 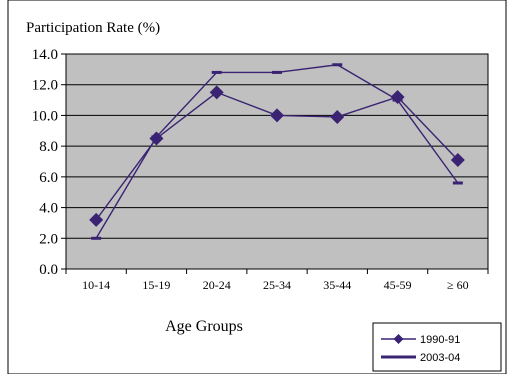 What do you see at coordinates (458, 285) in the screenshot?
I see `x-tick-label: ≥ 60` at bounding box center [458, 285].